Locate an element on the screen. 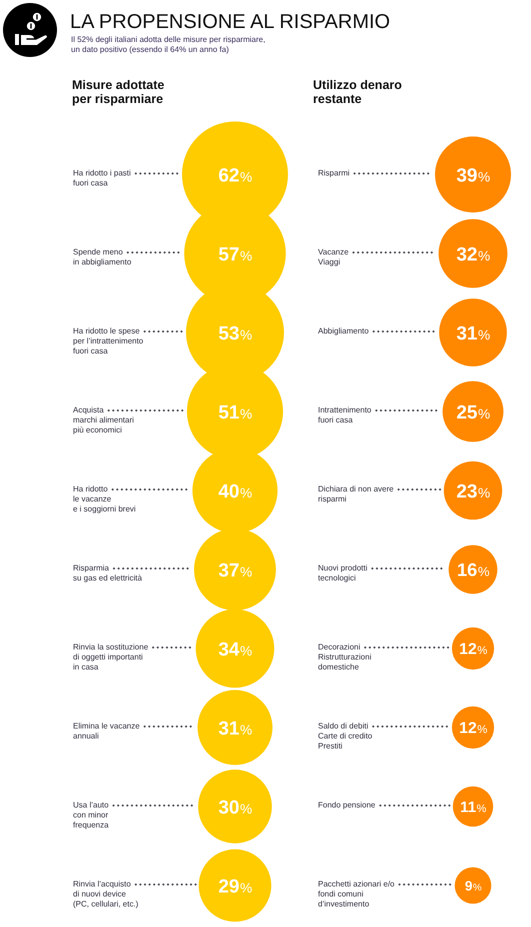  data-label: 34% is located at coordinates (235, 649).